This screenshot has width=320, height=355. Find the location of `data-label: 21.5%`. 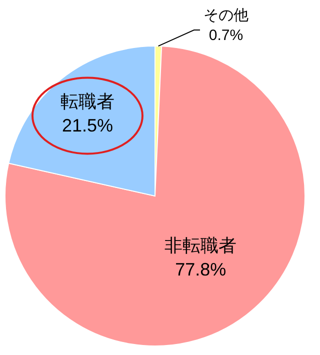

data-label: 21.5% is located at coordinates (87, 126).